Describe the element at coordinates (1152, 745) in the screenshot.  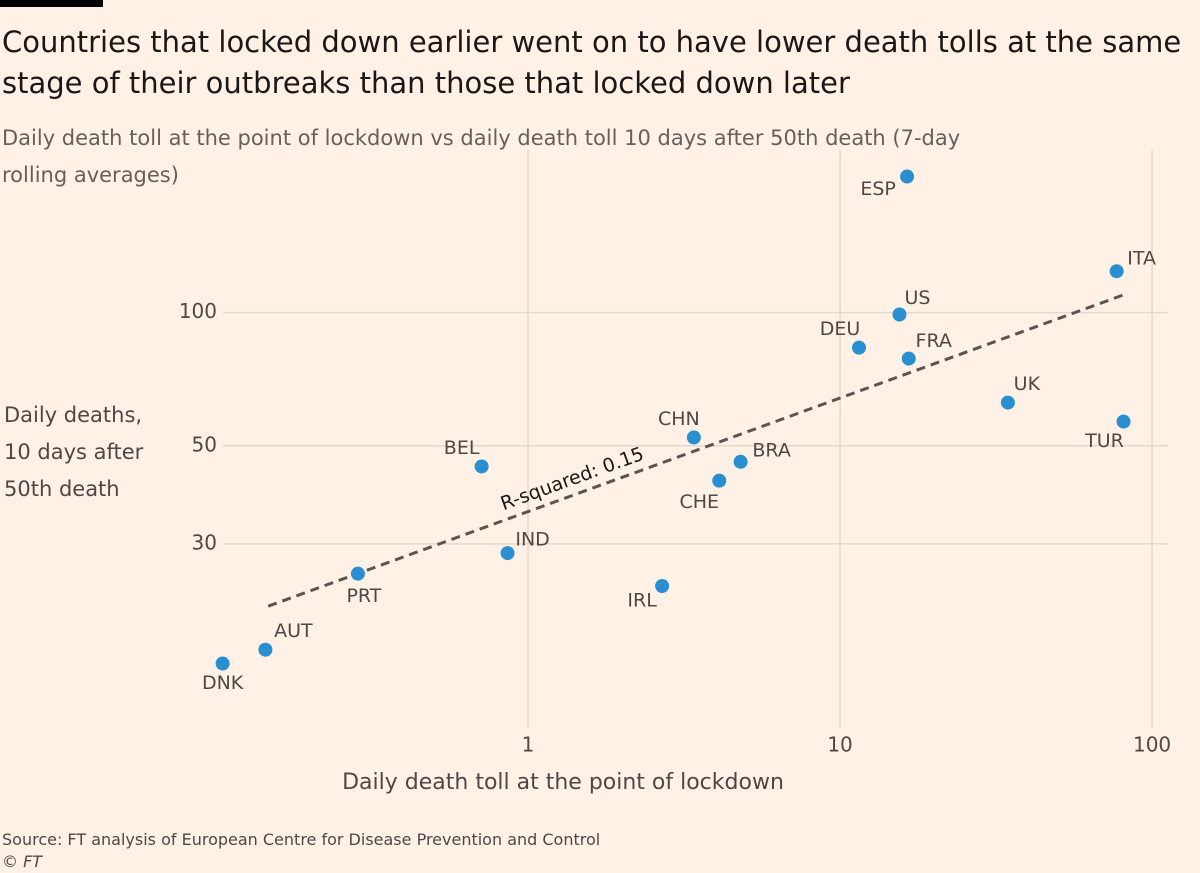
I see `x-tick-label: 100` at that location.